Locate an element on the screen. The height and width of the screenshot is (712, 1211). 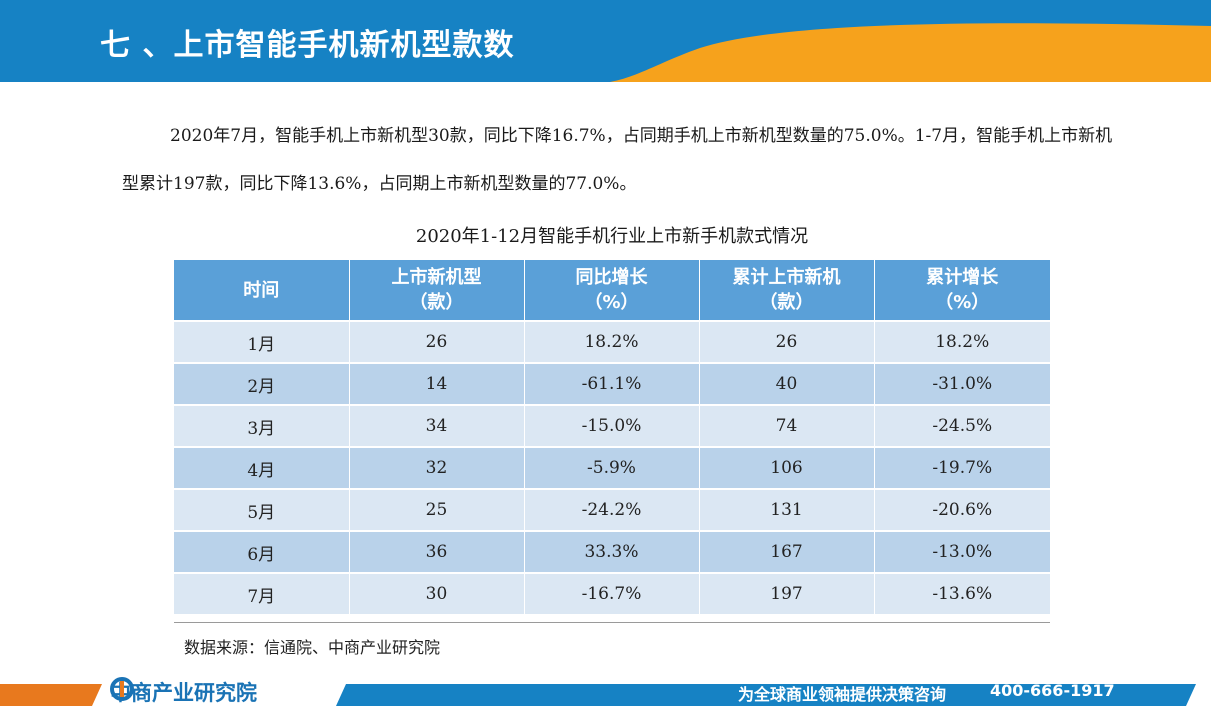
table-row: 3月 34 -15.0% 74 -24.5% is located at coordinates (612, 426).